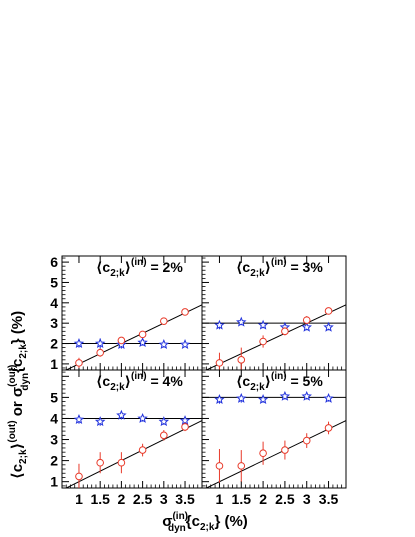 Image resolution: width=415 pixels, height=537 pixels. I want to click on ylabel-main-left: ⟨c, so click(17, 471).